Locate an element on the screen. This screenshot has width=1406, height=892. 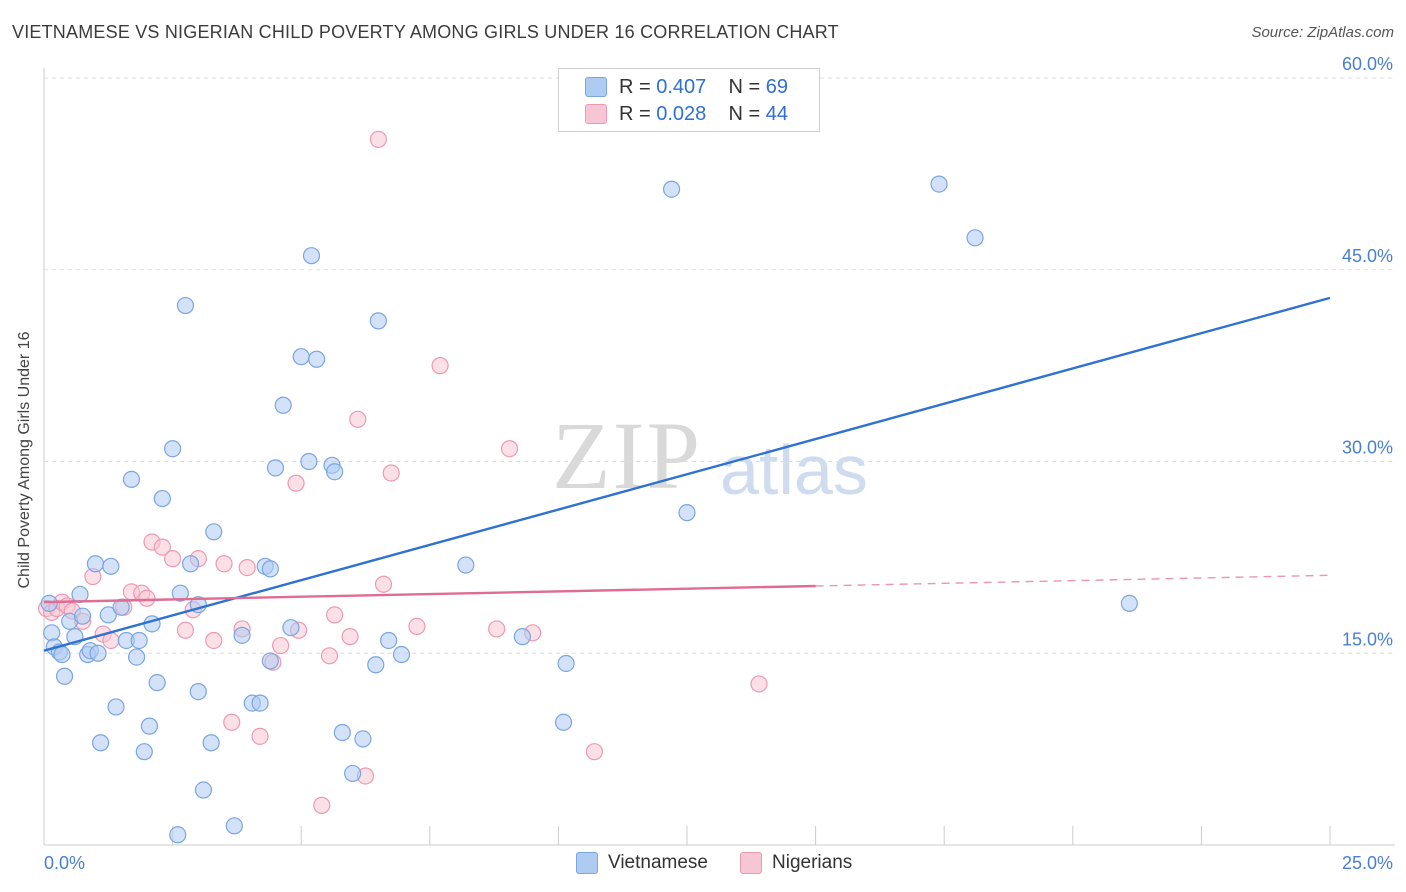
legend-row-nigerians: R = 0.028 N = 44 is located at coordinates (686, 114).